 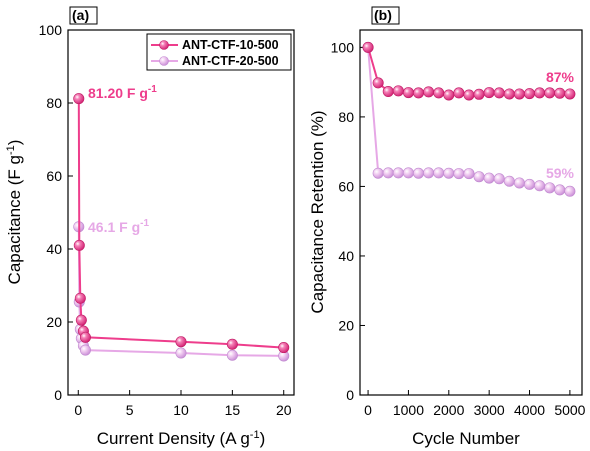 What do you see at coordinates (368, 410) in the screenshot?
I see `panel-b-x-tick-label: 0` at bounding box center [368, 410].